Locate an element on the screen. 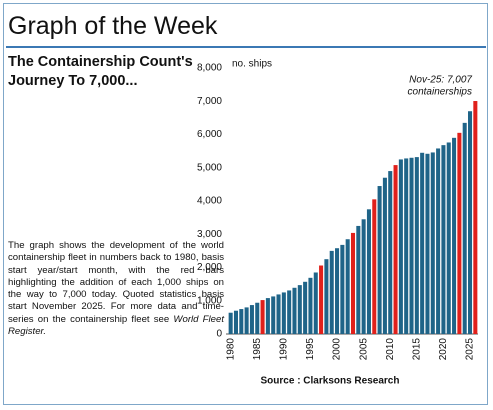 The width and height of the screenshot is (493, 410). y-tick-label: 4,000 is located at coordinates (209, 201).